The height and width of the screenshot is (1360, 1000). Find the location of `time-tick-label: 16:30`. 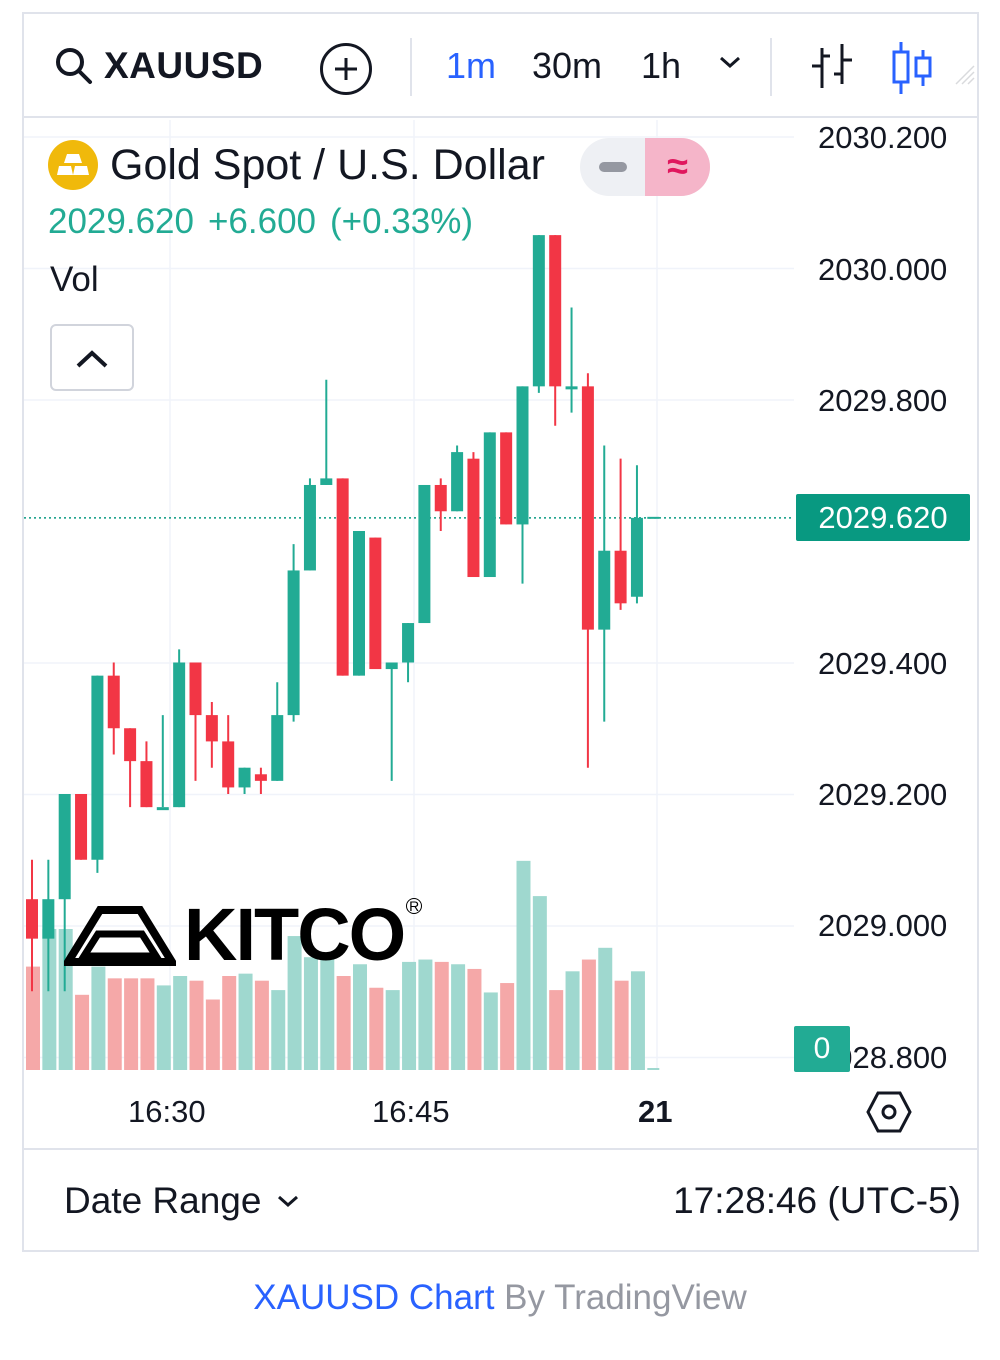

time-tick-label: 16:30 is located at coordinates (167, 1111).